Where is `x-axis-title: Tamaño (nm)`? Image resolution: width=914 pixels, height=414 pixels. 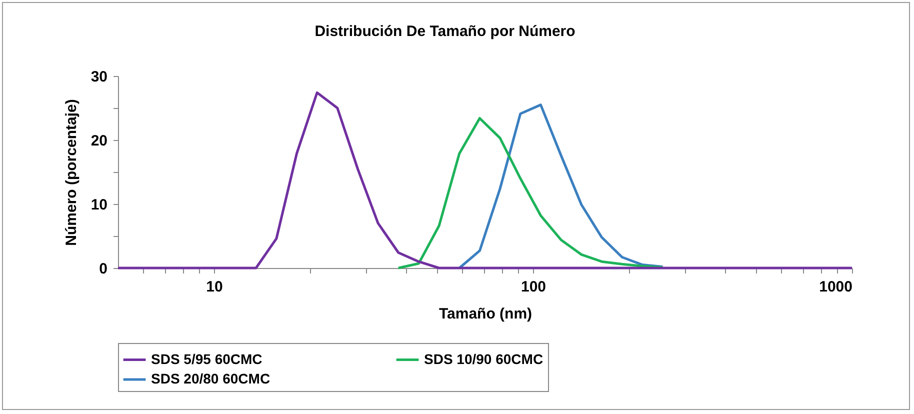 x-axis-title: Tamaño (nm) is located at coordinates (485, 314).